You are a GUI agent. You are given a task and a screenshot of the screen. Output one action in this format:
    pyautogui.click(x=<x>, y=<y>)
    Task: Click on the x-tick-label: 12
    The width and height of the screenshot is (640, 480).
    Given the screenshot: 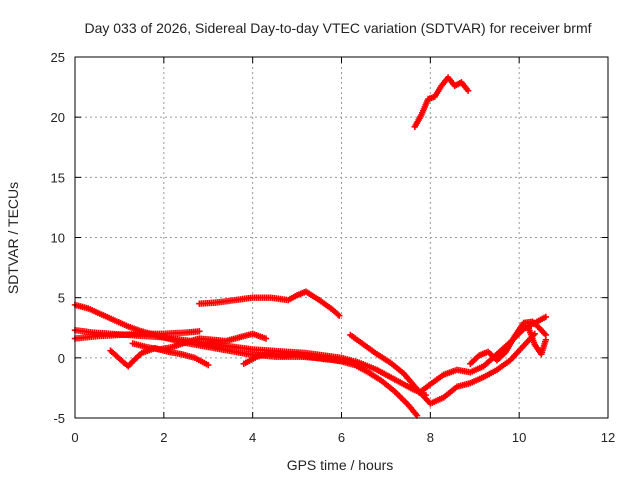 What is the action you would take?
    pyautogui.click(x=608, y=437)
    